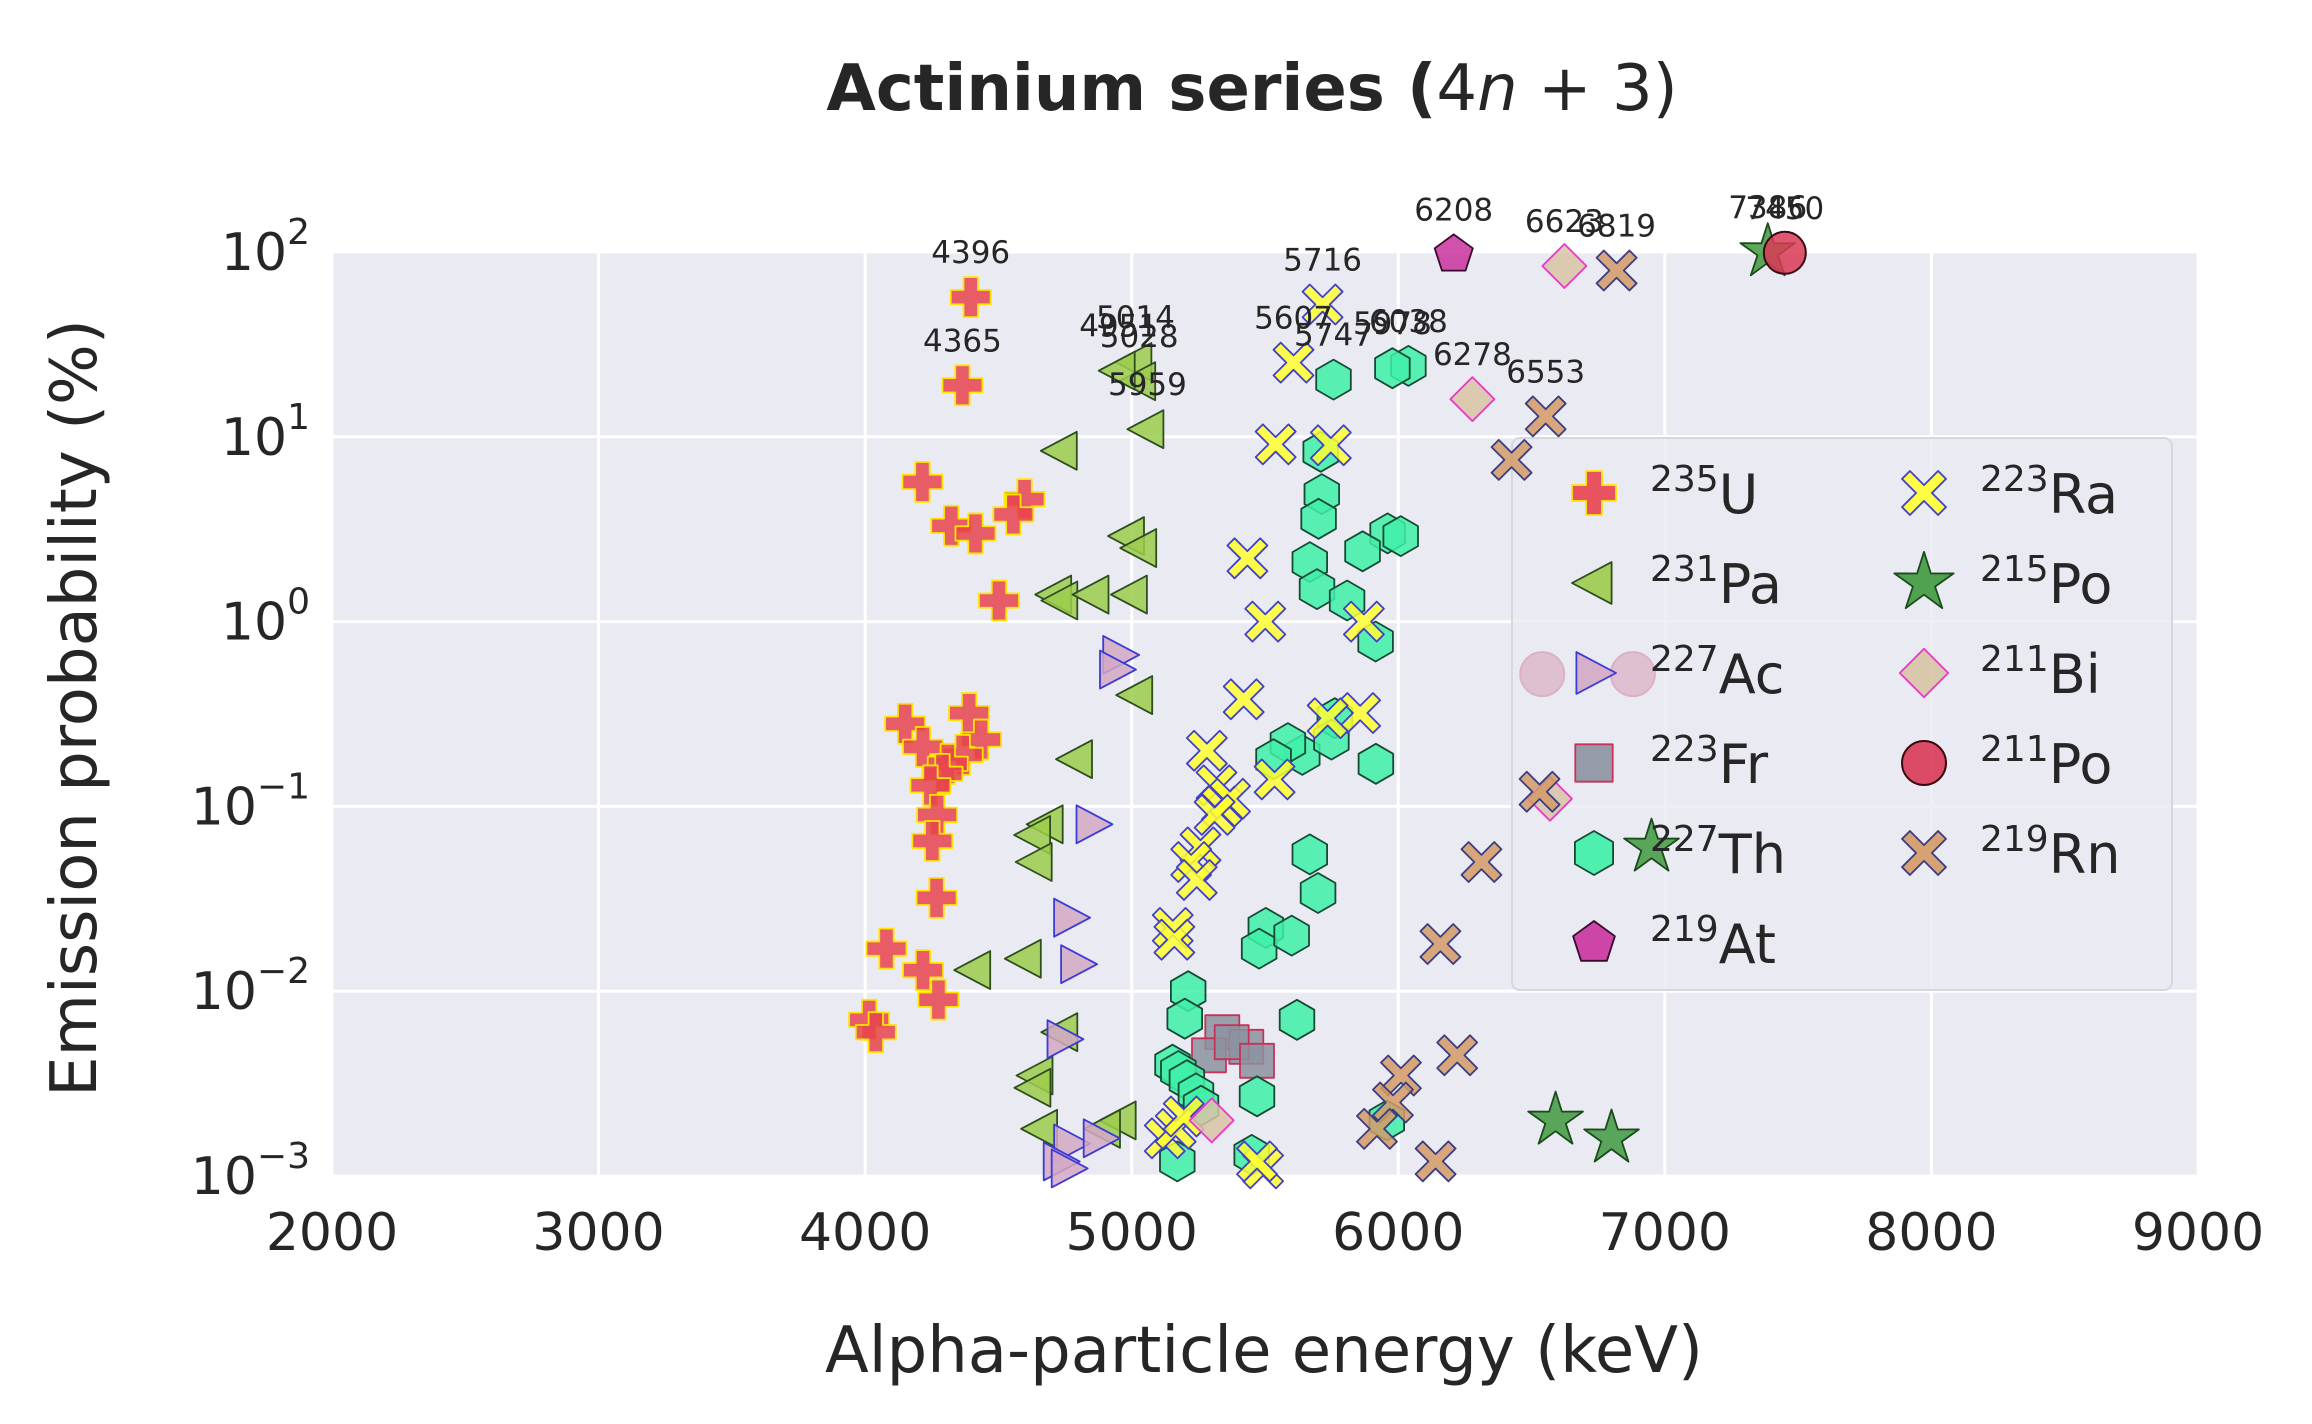 The image size is (2312, 1424). Describe the element at coordinates (1784, 209) in the screenshot. I see `point-annotation: 7450` at that location.